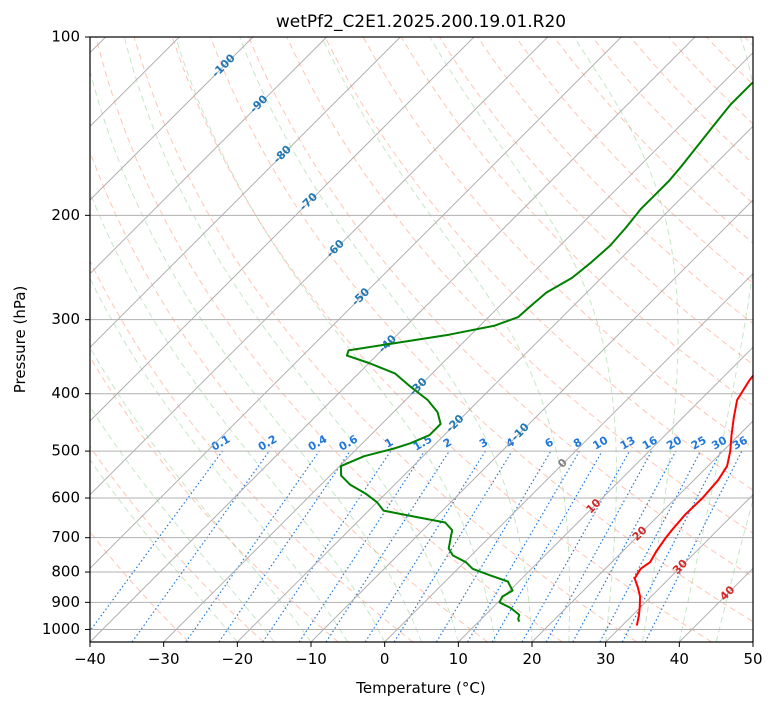 The width and height of the screenshot is (775, 708). Describe the element at coordinates (65, 498) in the screenshot. I see `y-tick-label: 600` at that location.